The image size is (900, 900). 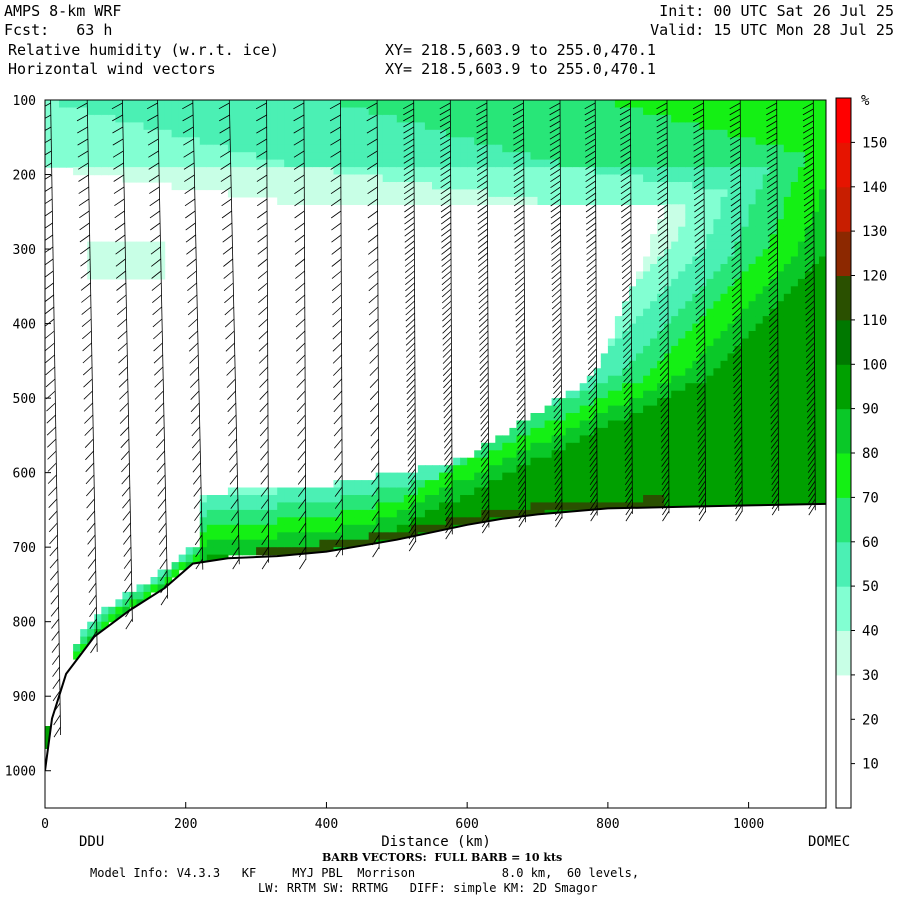 What do you see at coordinates (874, 277) in the screenshot?
I see `colorbar-tick-label: 120` at bounding box center [874, 277].